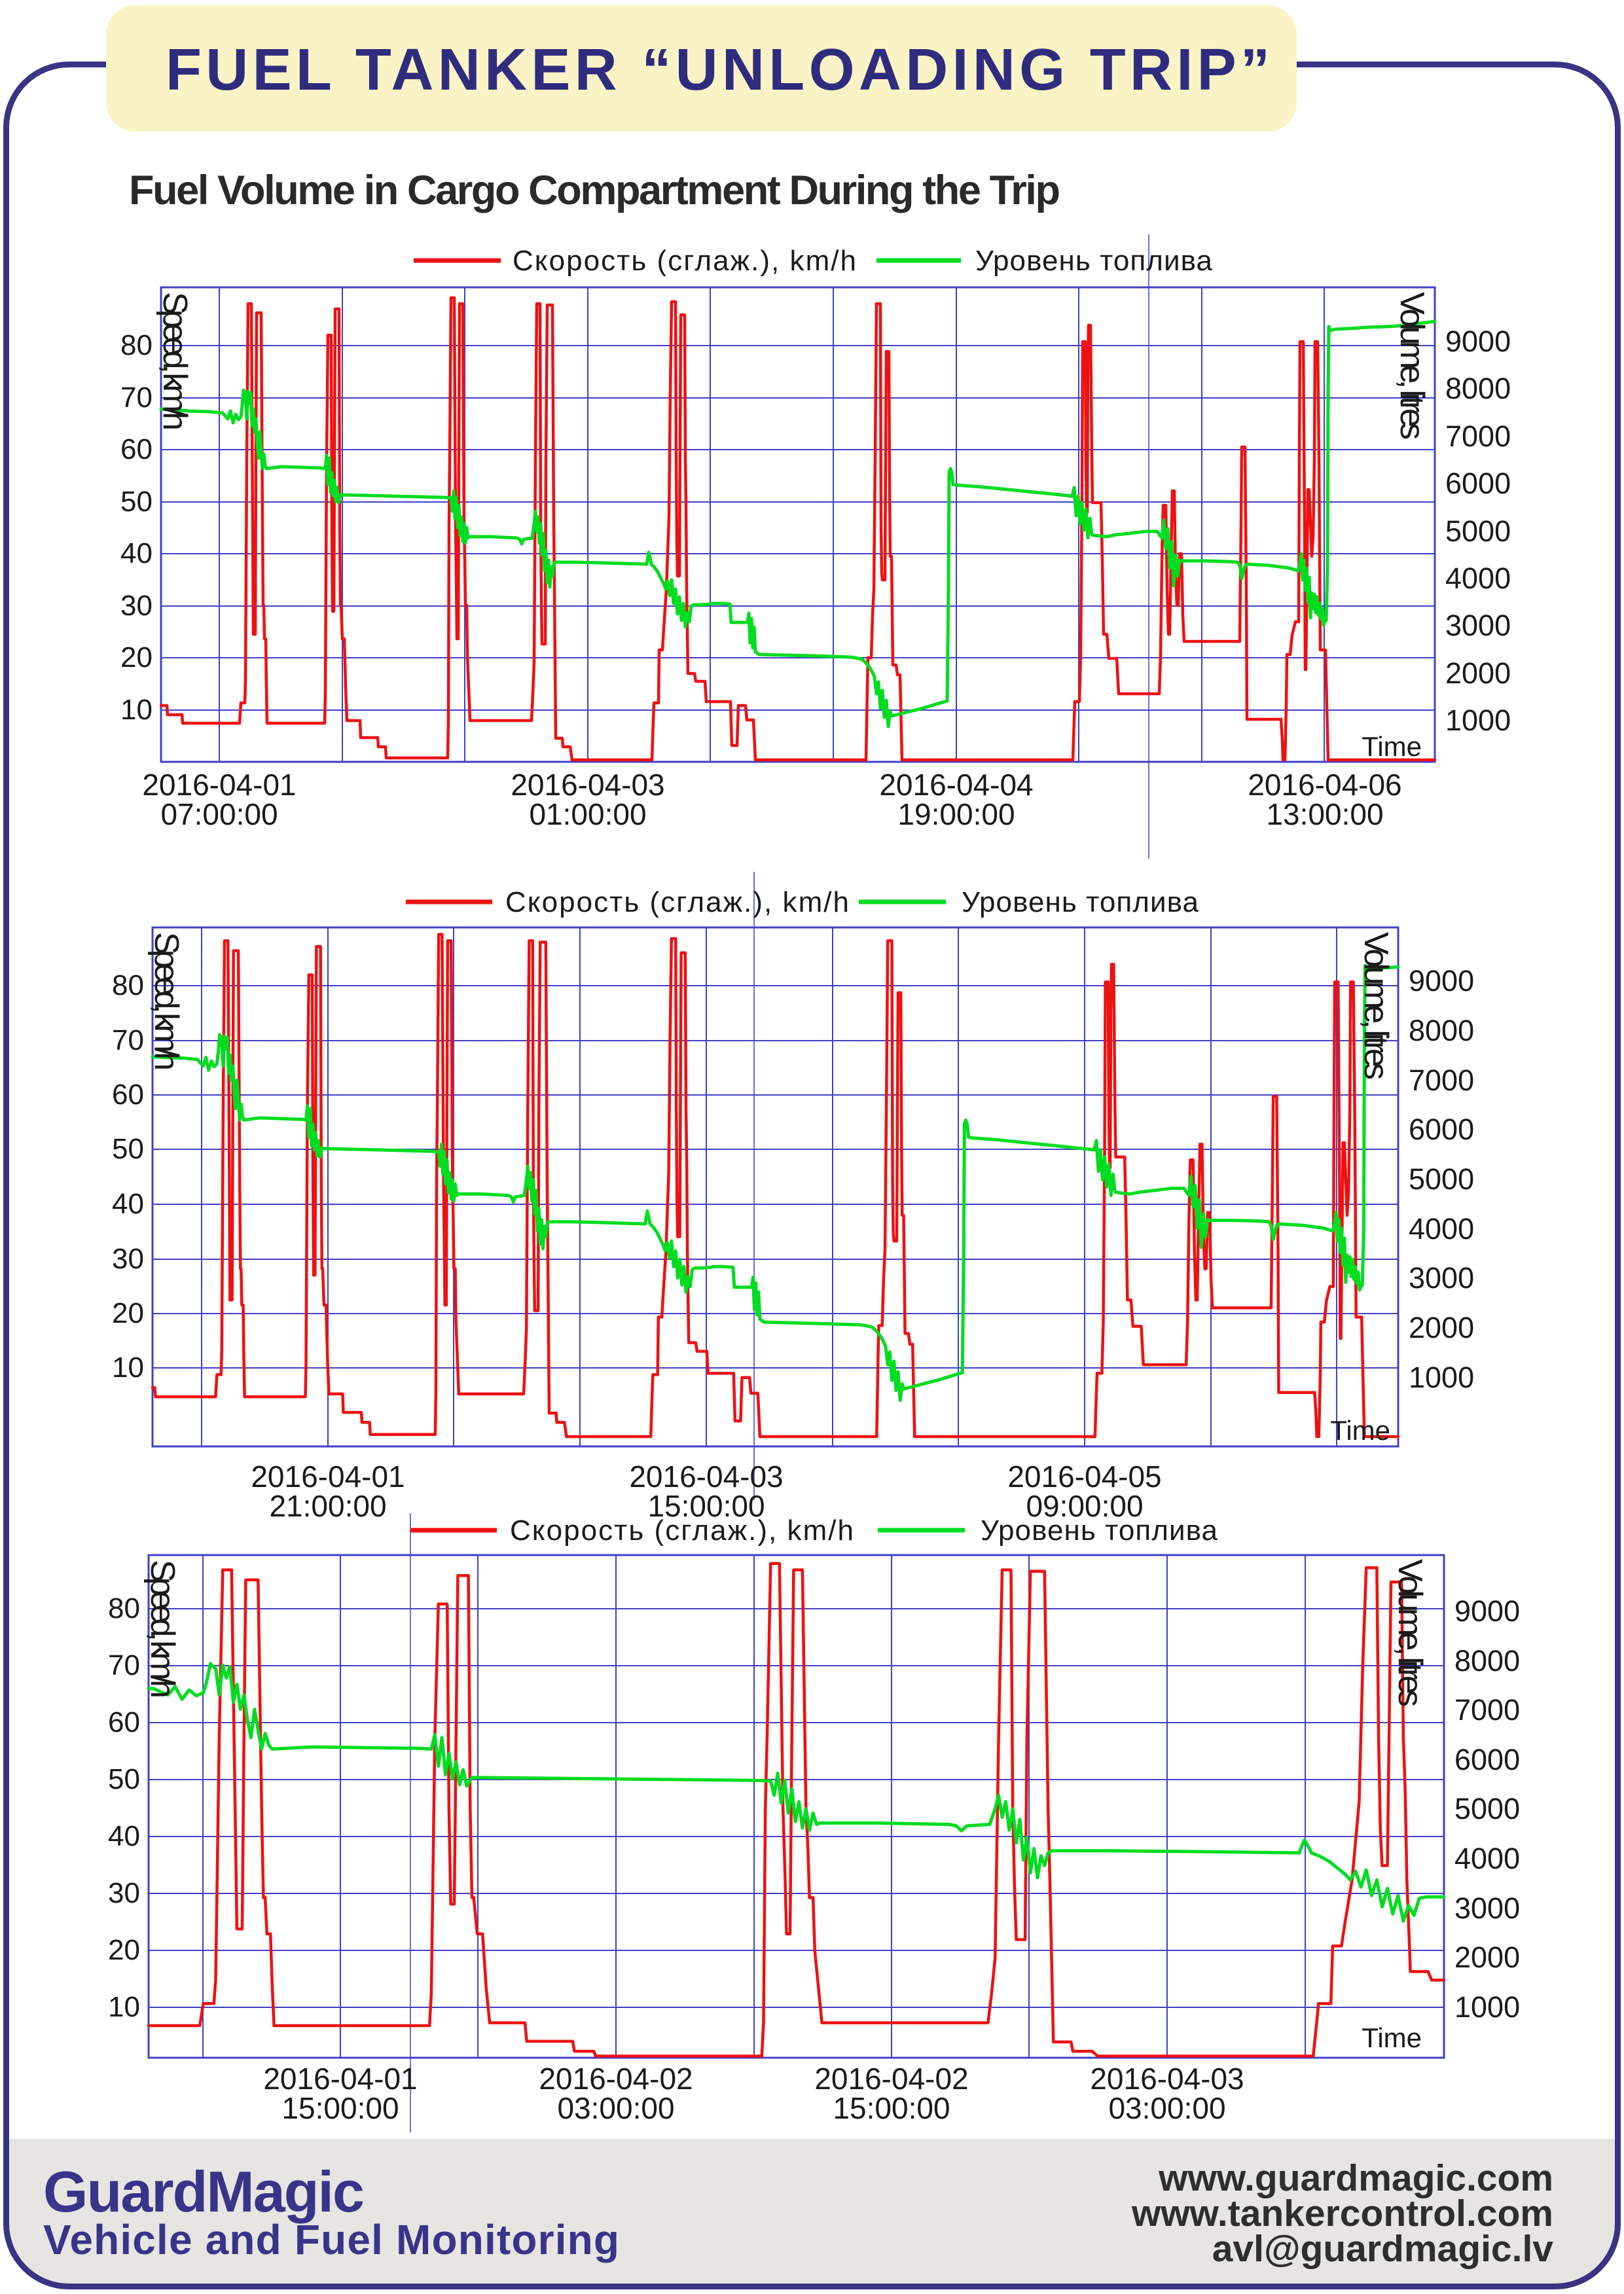  I want to click on svg-text: 19:00:00, so click(956, 814).